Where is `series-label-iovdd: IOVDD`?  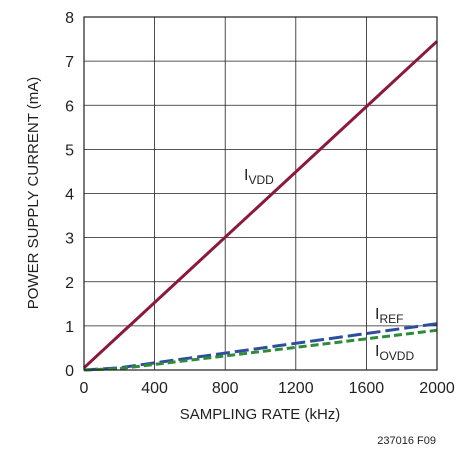
series-label-iovdd: IOVDD is located at coordinates (394, 353).